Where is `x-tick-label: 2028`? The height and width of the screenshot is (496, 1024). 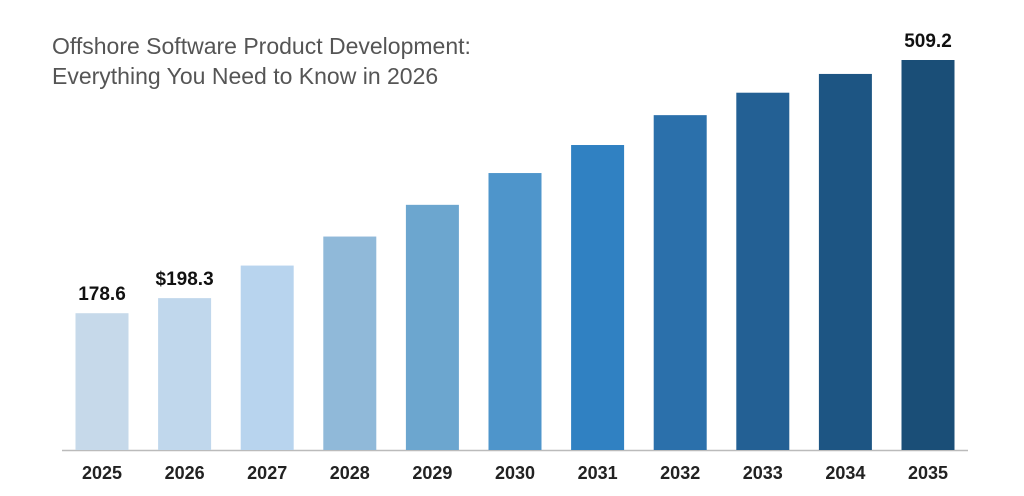 x-tick-label: 2028 is located at coordinates (350, 473).